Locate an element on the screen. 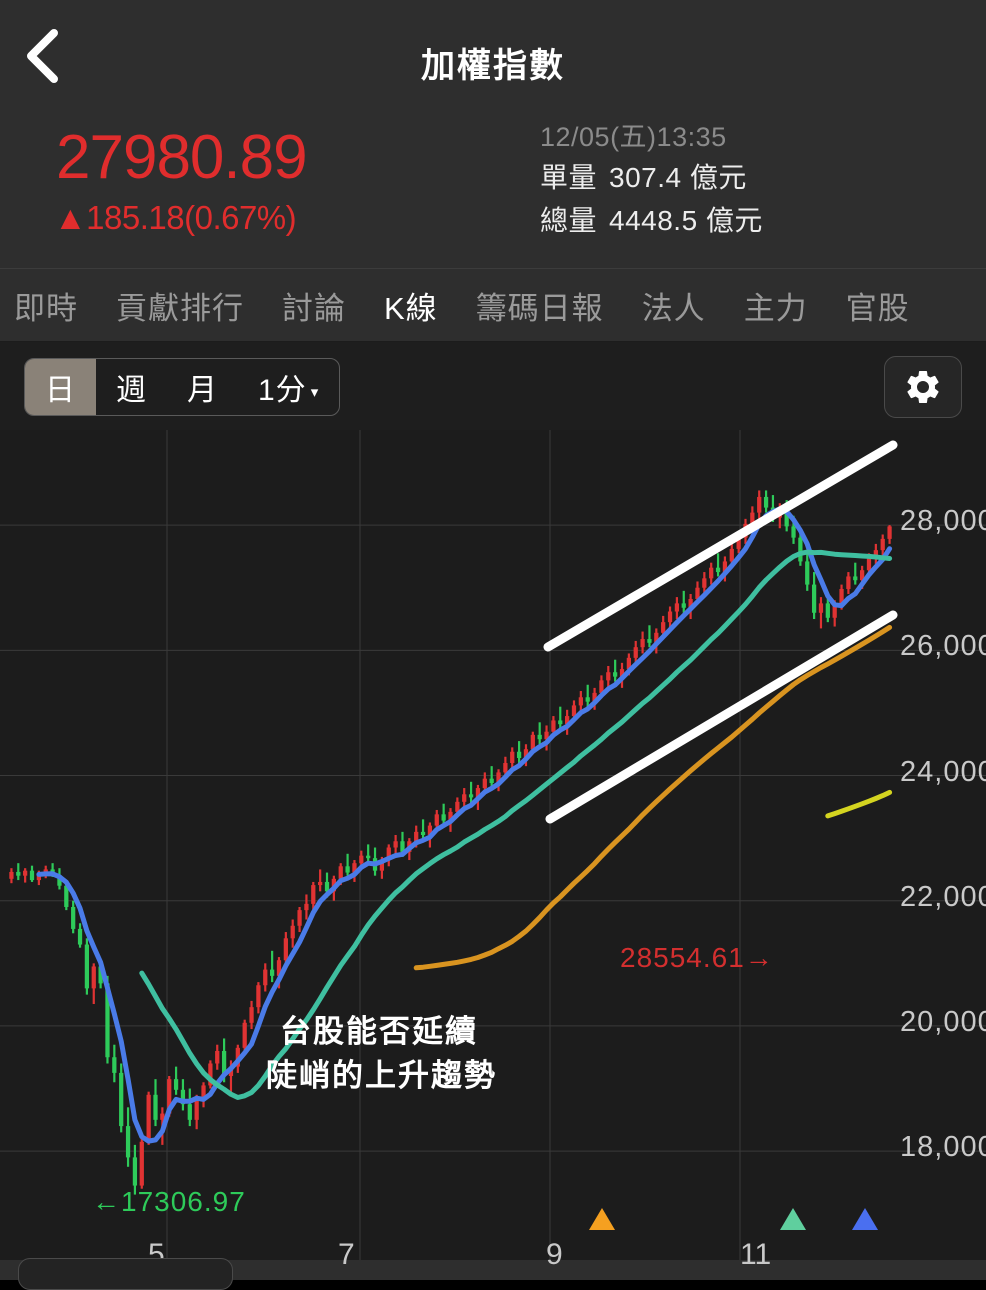  blue-marker is located at coordinates (865, 1219).